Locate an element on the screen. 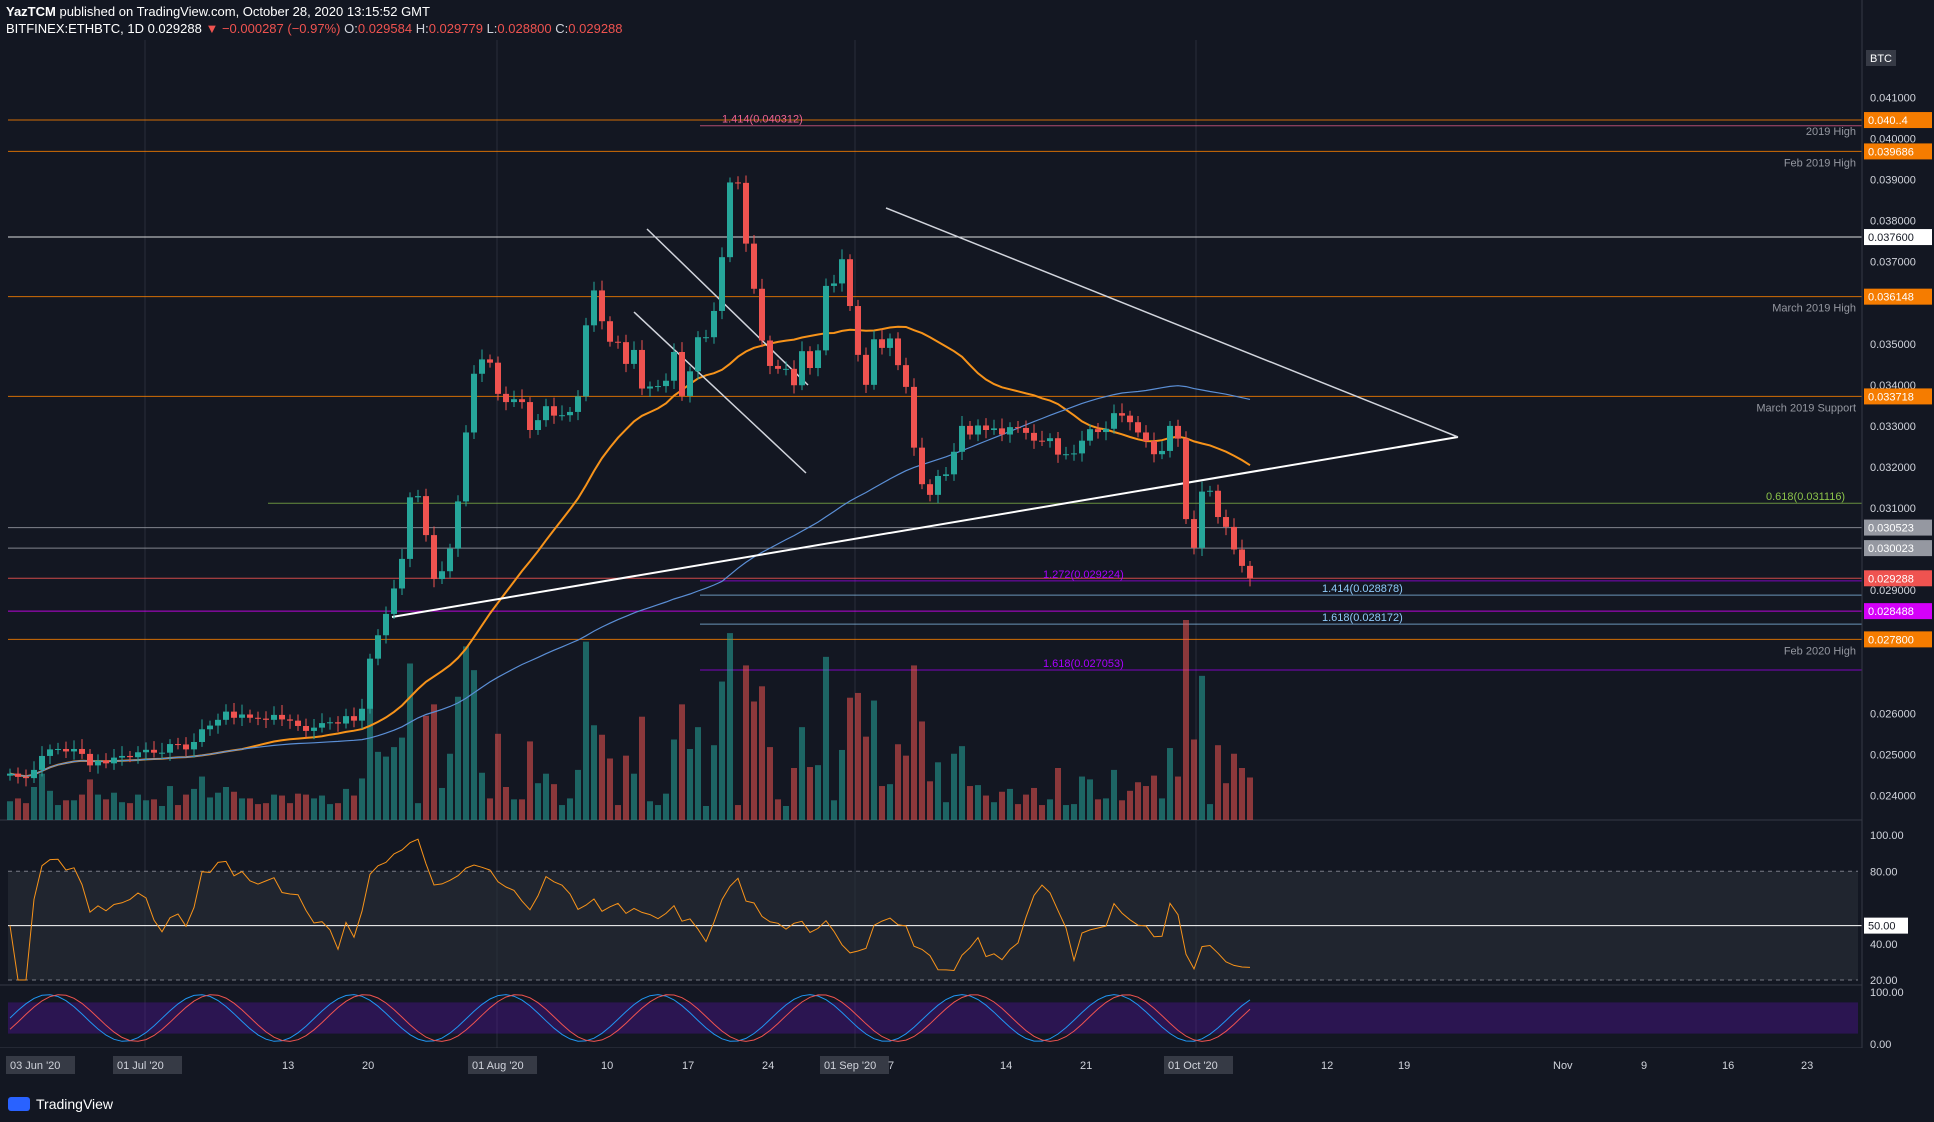 The width and height of the screenshot is (1934, 1122). price-tick-label: 0.025000 is located at coordinates (1893, 755).